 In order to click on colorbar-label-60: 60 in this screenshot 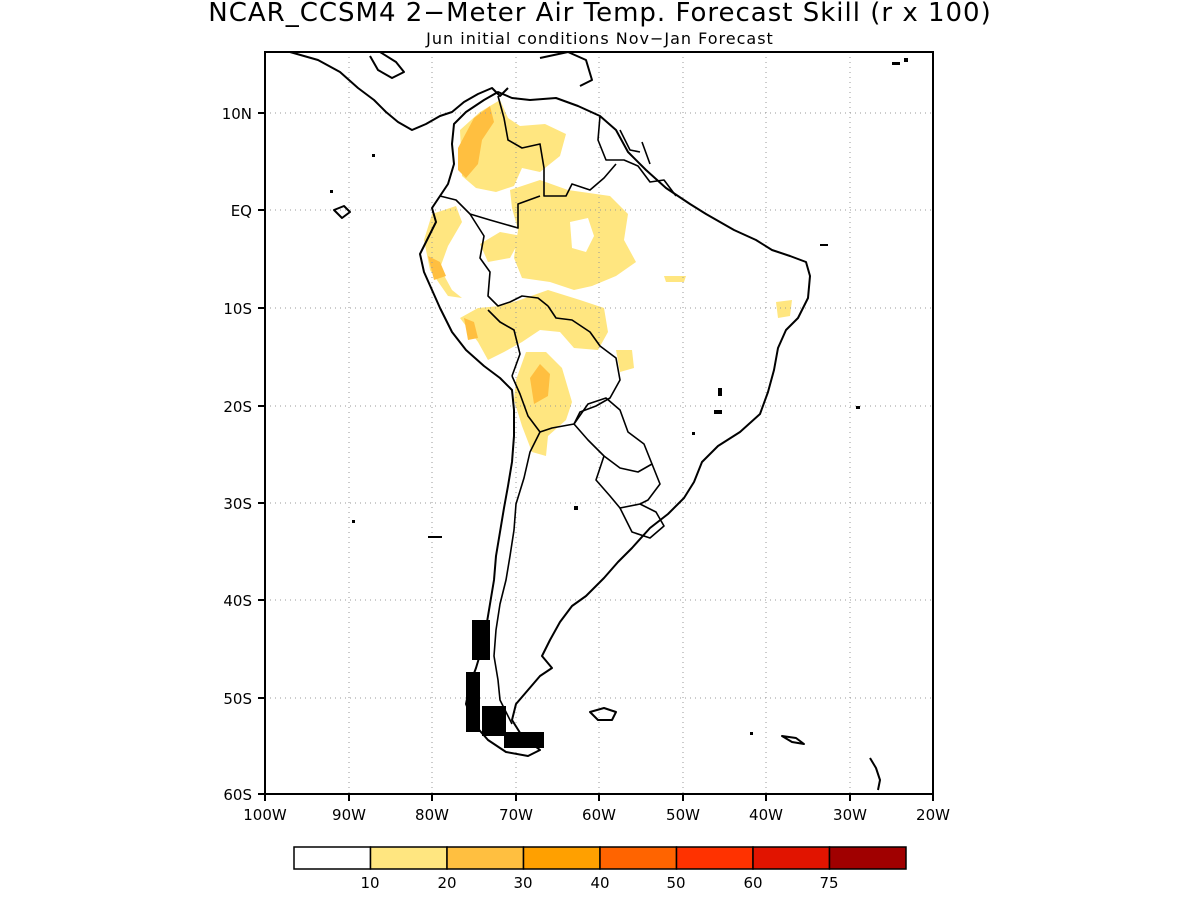, I will do `click(752, 883)`.